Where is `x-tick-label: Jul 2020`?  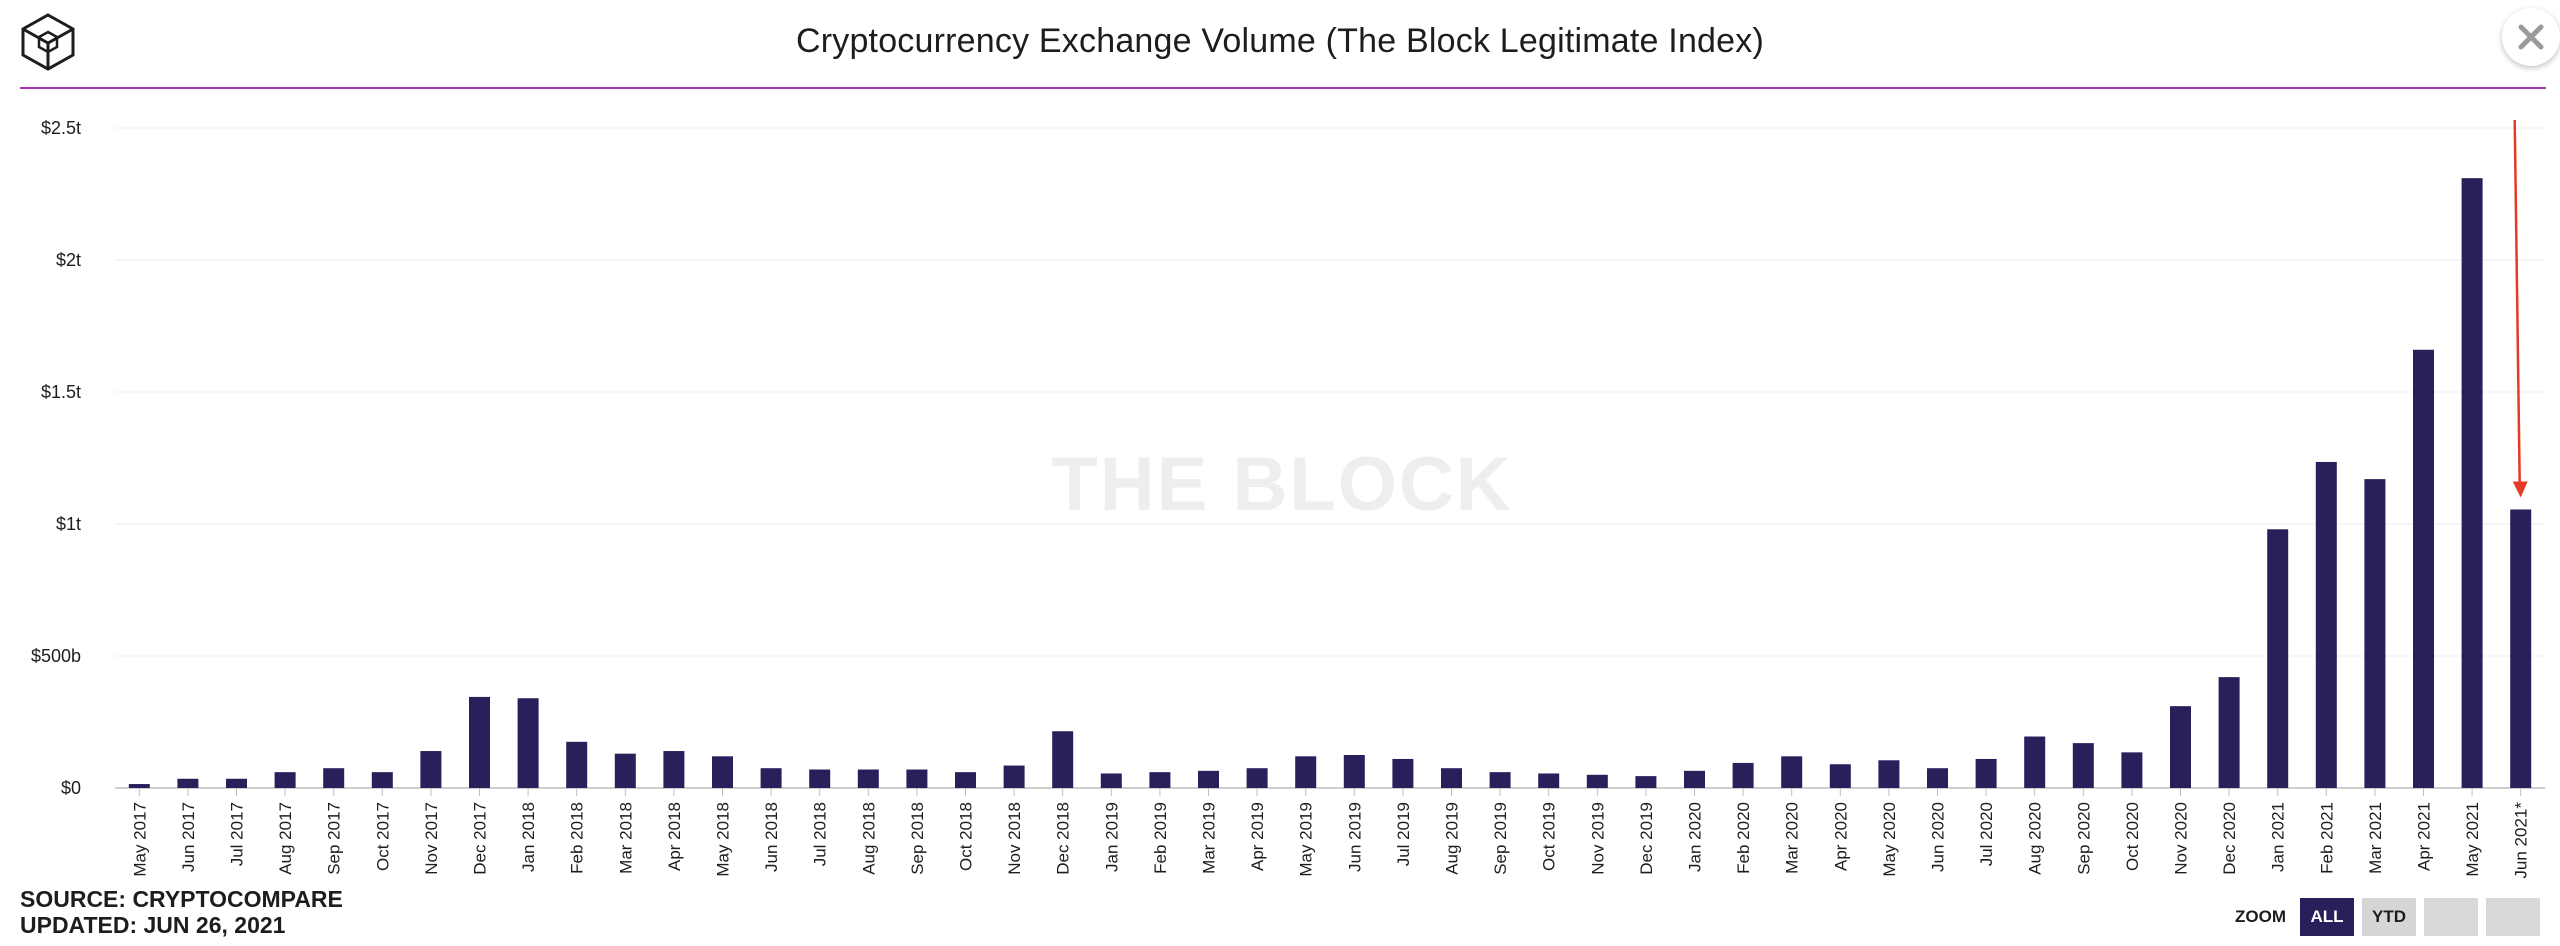
x-tick-label: Jul 2020 is located at coordinates (1986, 834).